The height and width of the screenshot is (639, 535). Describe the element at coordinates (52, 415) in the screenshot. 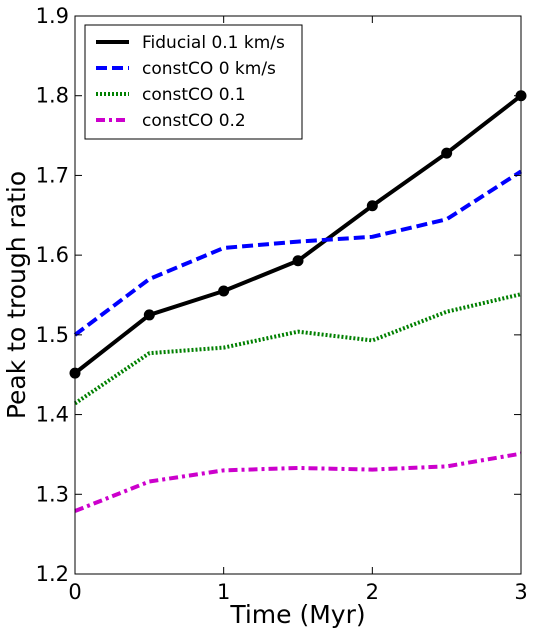

I see `y-tick-label: 1.4` at that location.